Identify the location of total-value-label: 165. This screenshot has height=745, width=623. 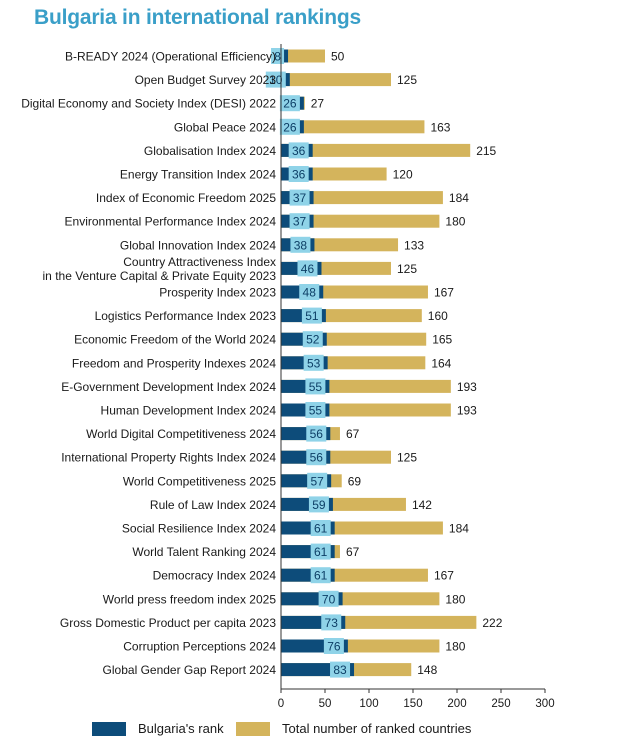
(442, 340).